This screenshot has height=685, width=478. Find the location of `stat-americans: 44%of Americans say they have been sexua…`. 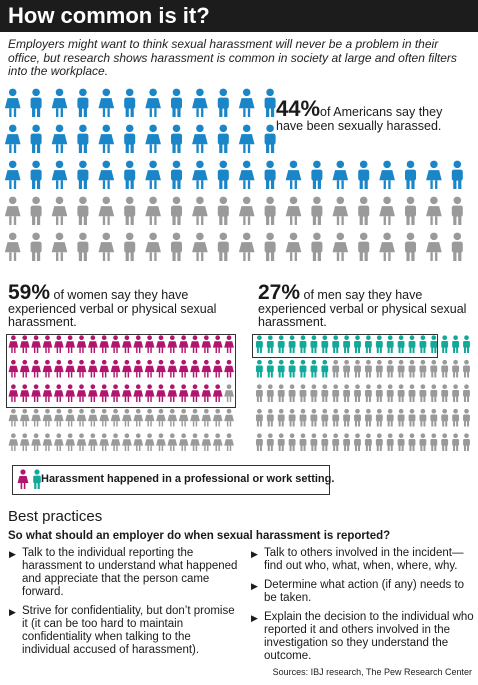

stat-americans: 44%of Americans say they have been sexua… is located at coordinates (374, 116).